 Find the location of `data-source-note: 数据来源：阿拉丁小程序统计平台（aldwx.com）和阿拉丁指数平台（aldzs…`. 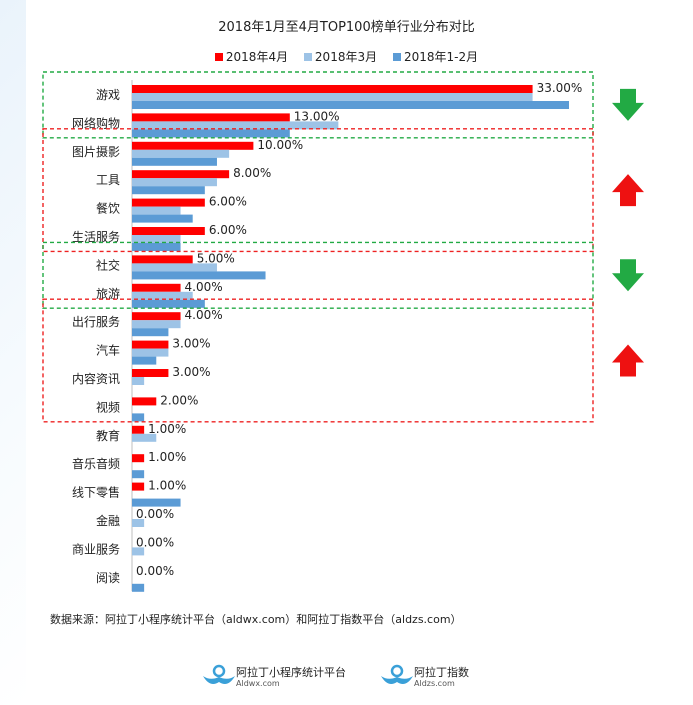

data-source-note: 数据来源：阿拉丁小程序统计平台（aldwx.com）和阿拉丁指数平台（aldzs… is located at coordinates (256, 619).